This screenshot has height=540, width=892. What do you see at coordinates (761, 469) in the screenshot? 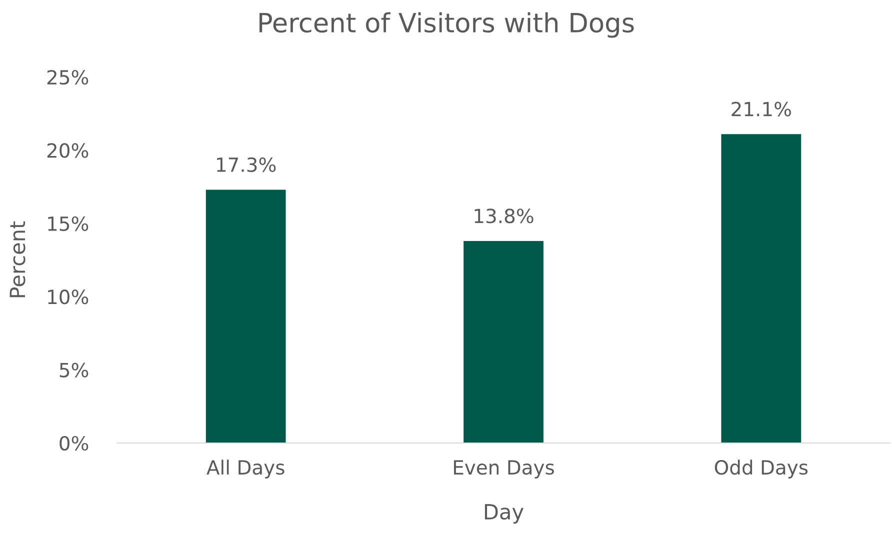
I see `x-tick-label: Odd Days` at bounding box center [761, 469].